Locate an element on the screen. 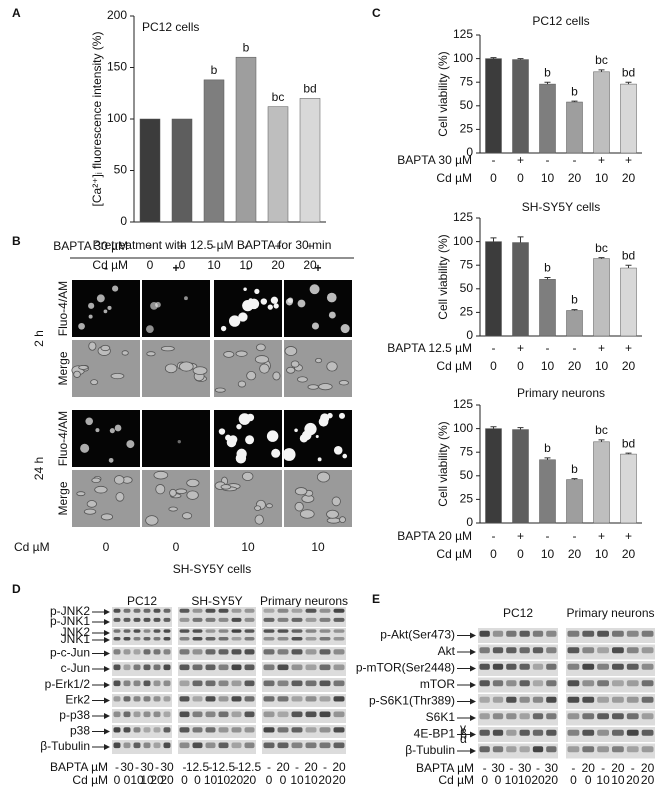 The image size is (661, 787). column-sign: - is located at coordinates (248, 268).